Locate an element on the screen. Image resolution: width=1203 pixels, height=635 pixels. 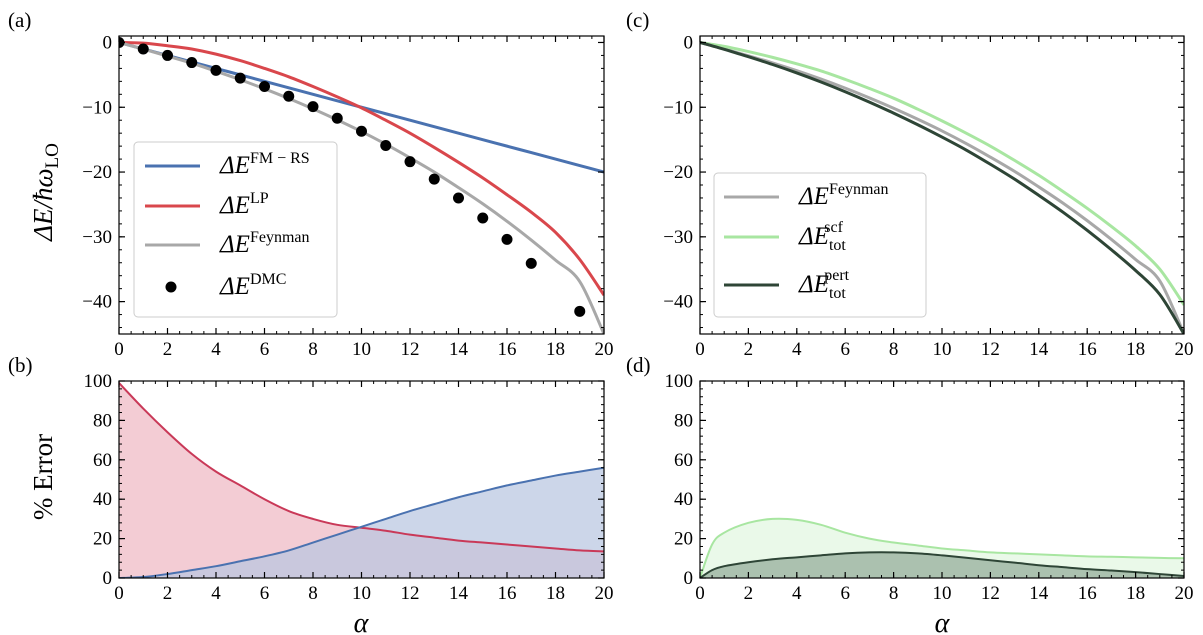
legend-marker-dmc is located at coordinates (171, 287).